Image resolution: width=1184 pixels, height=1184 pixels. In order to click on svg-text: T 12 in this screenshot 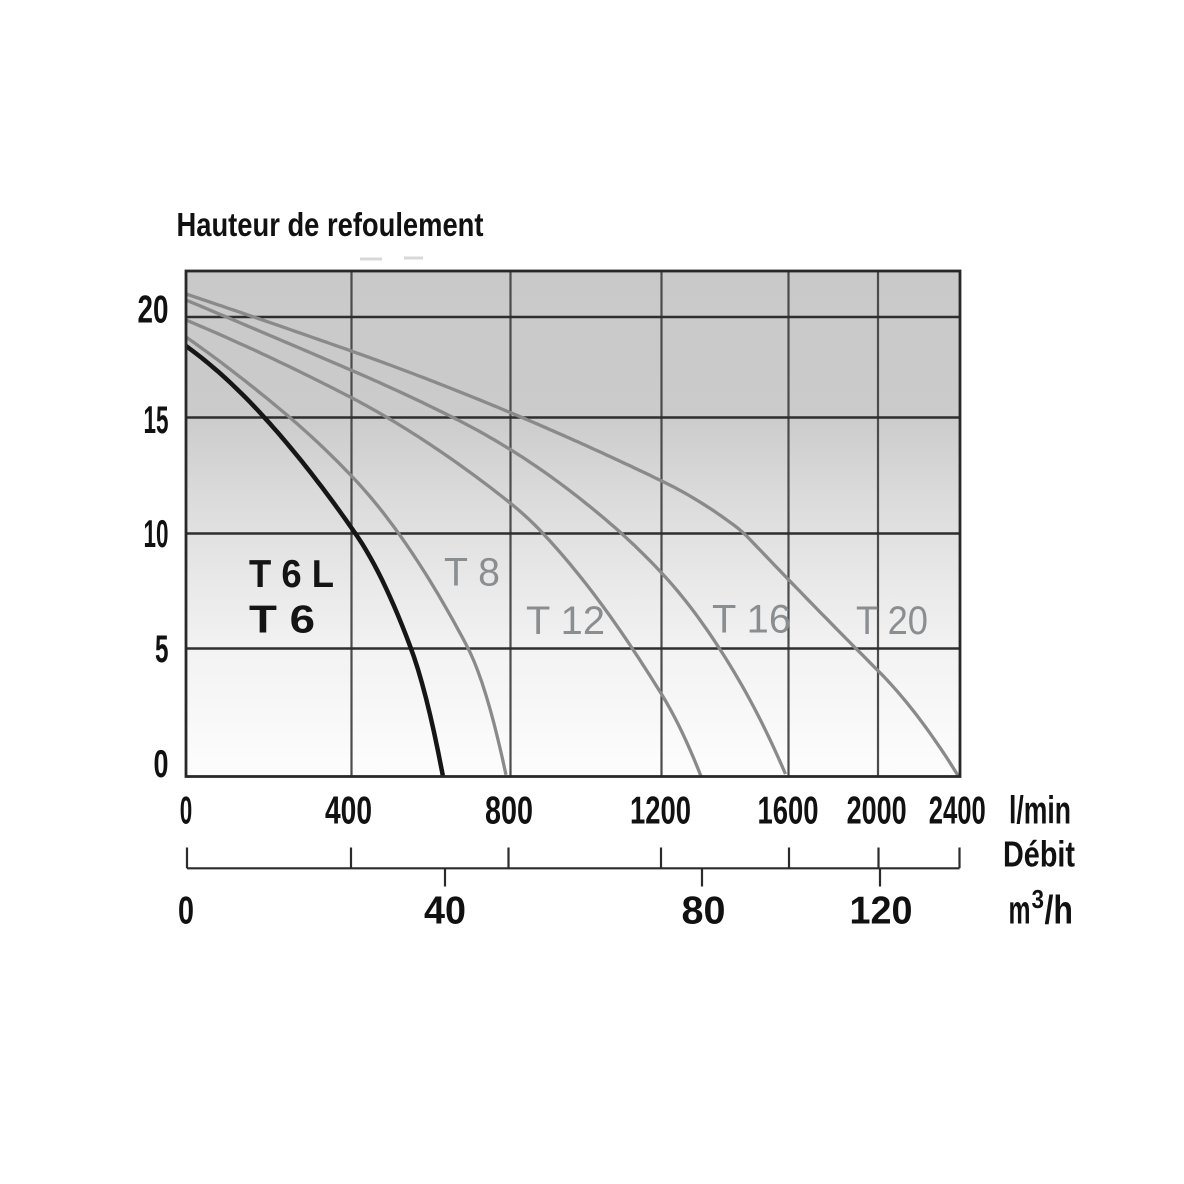, I will do `click(565, 621)`.